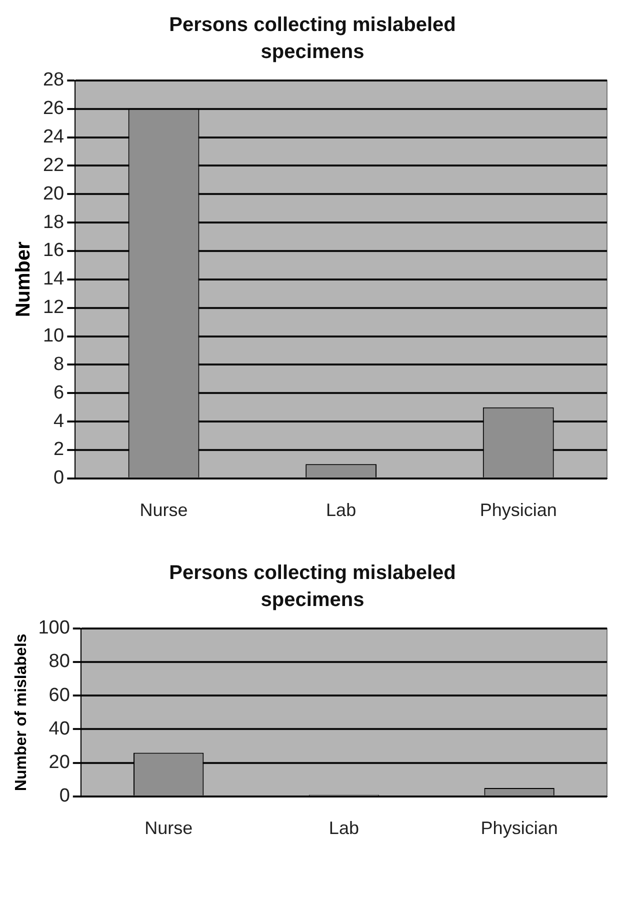  I want to click on y-tick-label: 4, so click(59, 421).